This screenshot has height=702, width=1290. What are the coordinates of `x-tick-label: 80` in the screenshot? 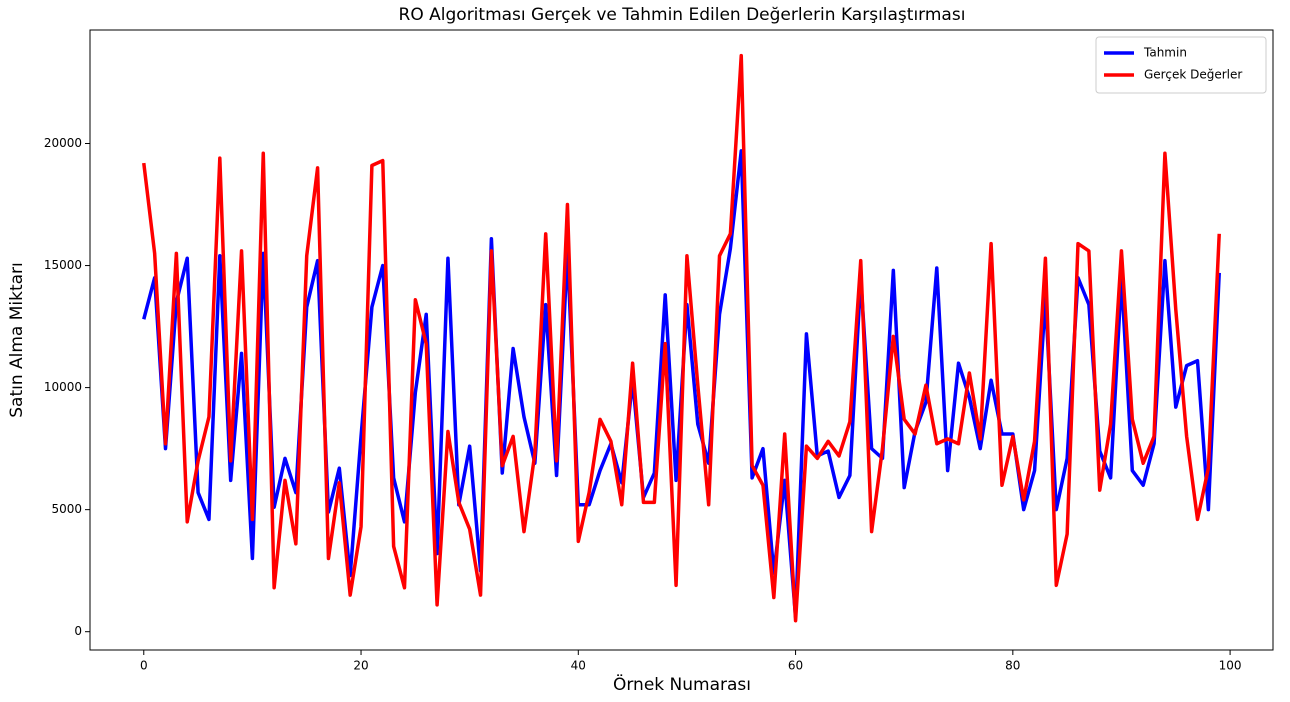 It's located at (1012, 666).